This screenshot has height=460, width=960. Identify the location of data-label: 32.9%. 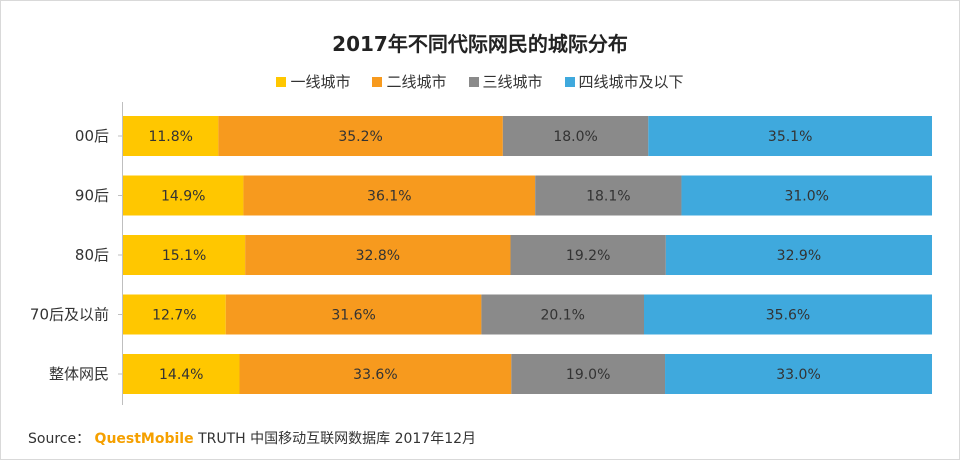
(799, 256).